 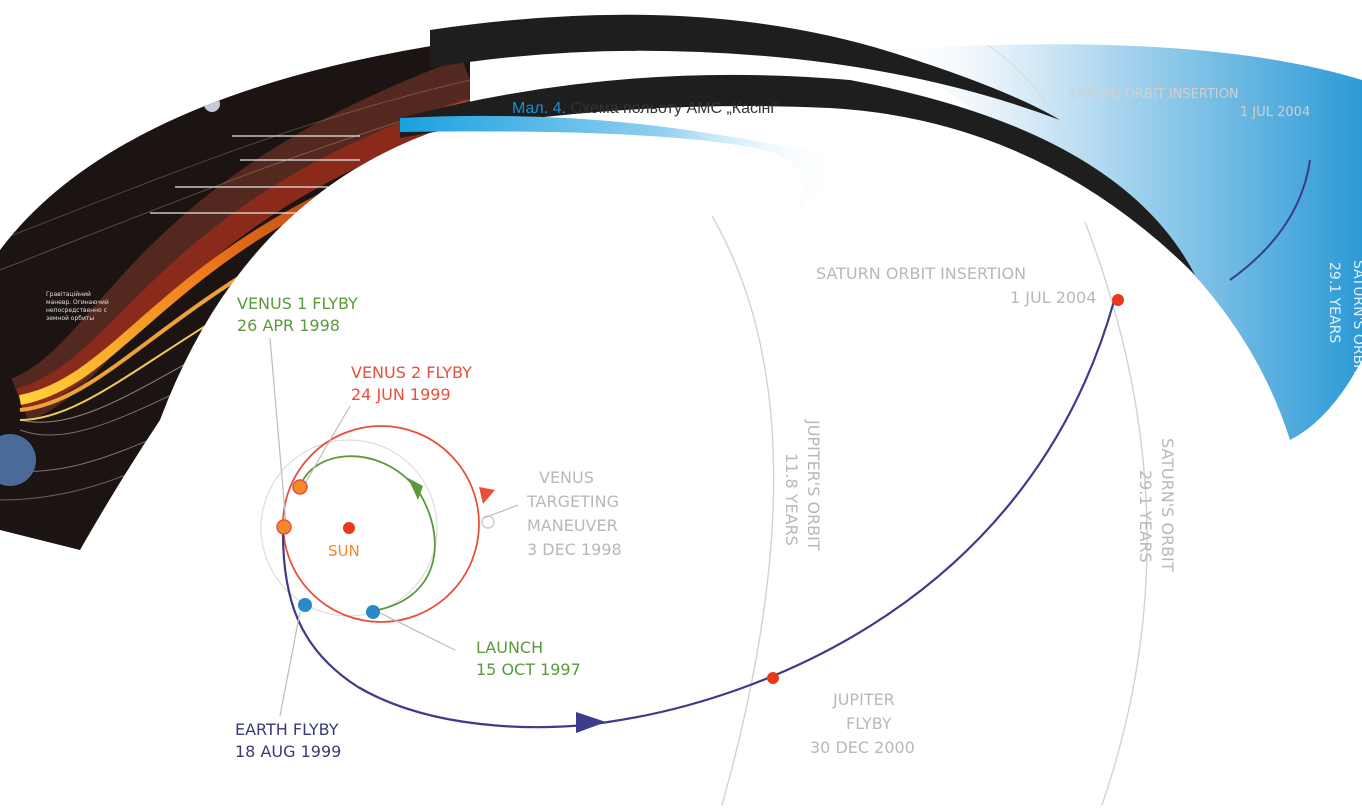 What do you see at coordinates (300, 487) in the screenshot?
I see `venus1-marker` at bounding box center [300, 487].